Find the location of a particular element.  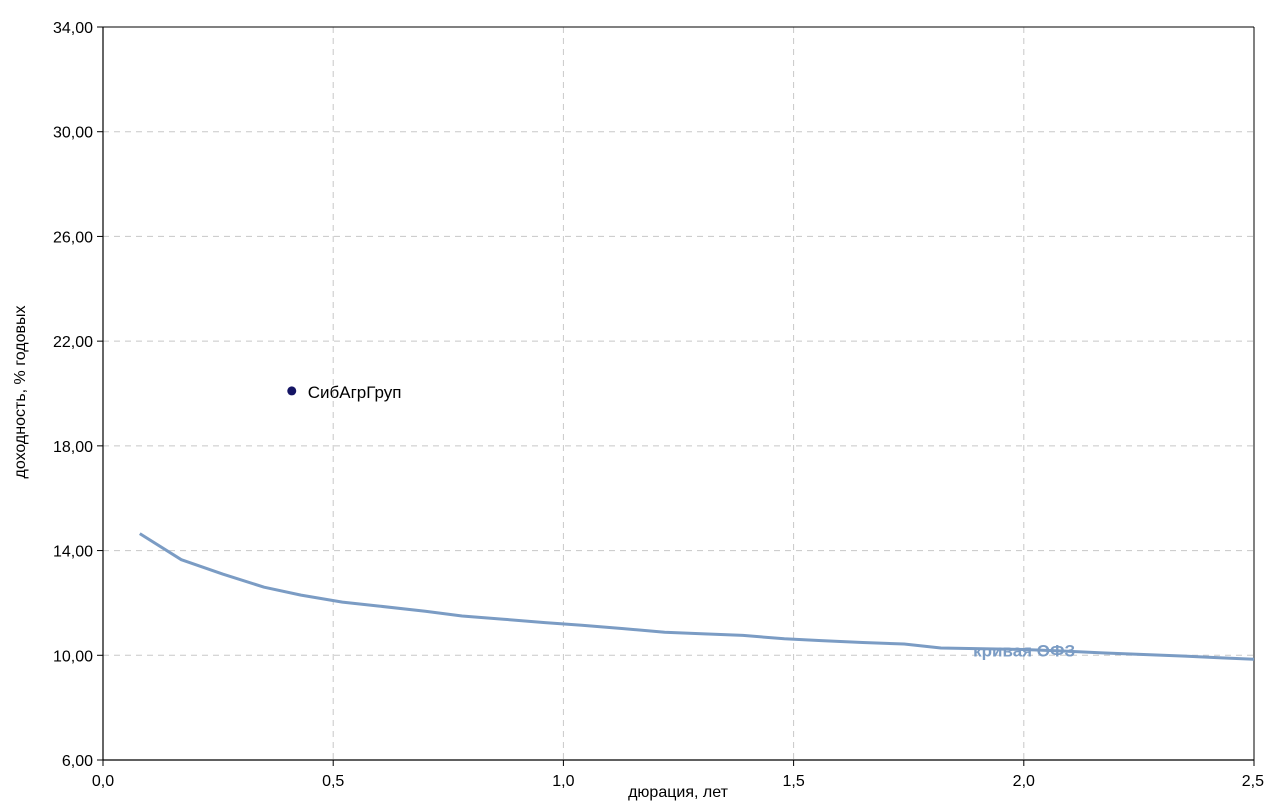

x-axis-title: дюрация, лет is located at coordinates (678, 792).